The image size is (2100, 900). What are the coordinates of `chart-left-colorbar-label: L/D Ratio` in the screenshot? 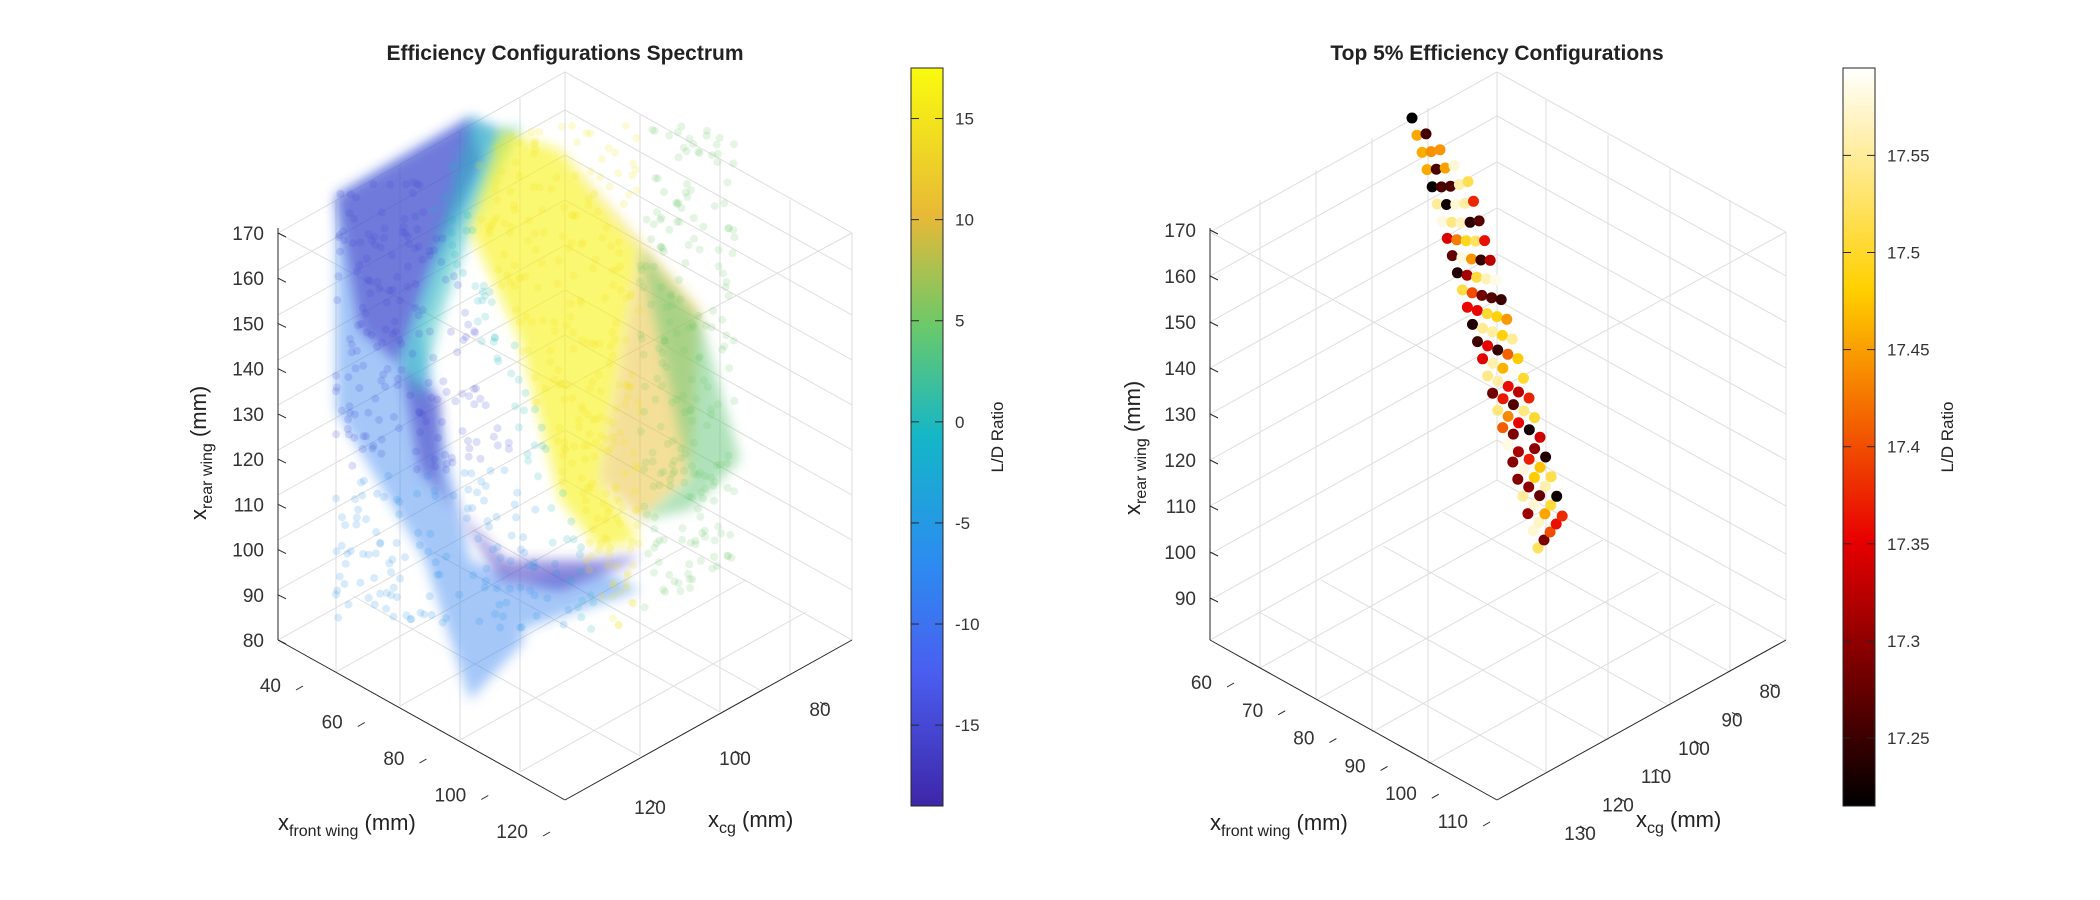 It's located at (997, 437).